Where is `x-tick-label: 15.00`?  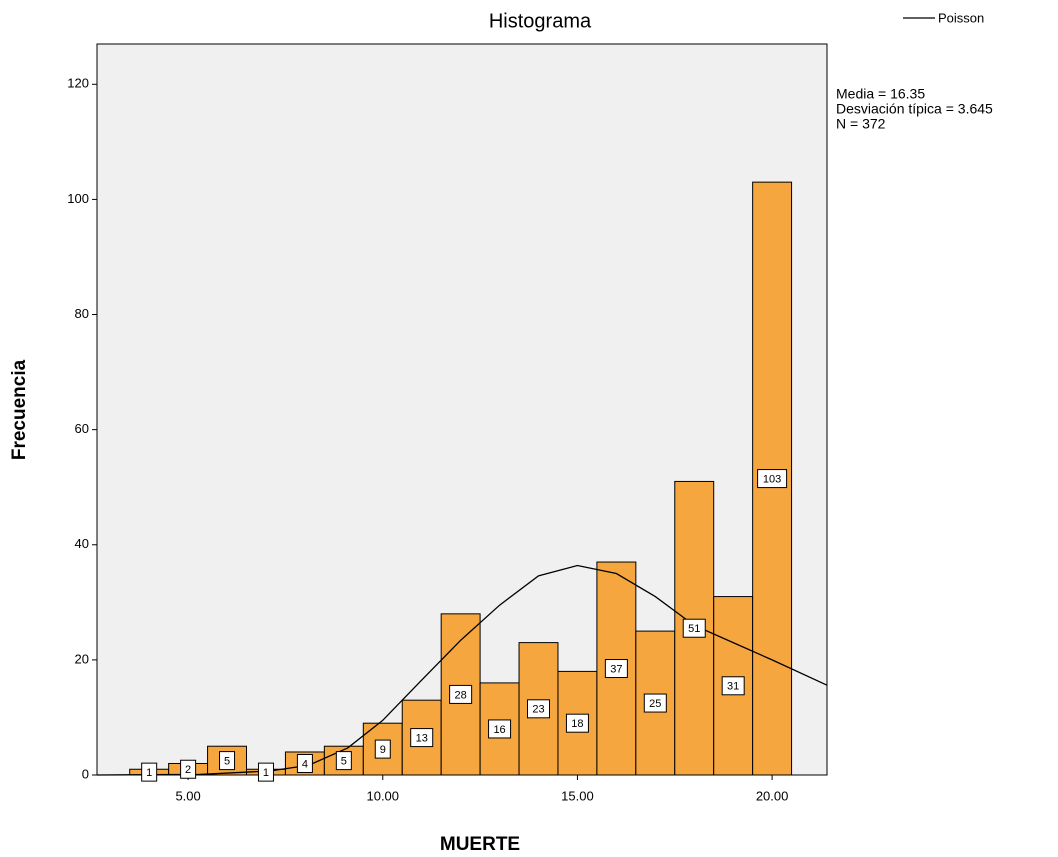
x-tick-label: 15.00 is located at coordinates (577, 795).